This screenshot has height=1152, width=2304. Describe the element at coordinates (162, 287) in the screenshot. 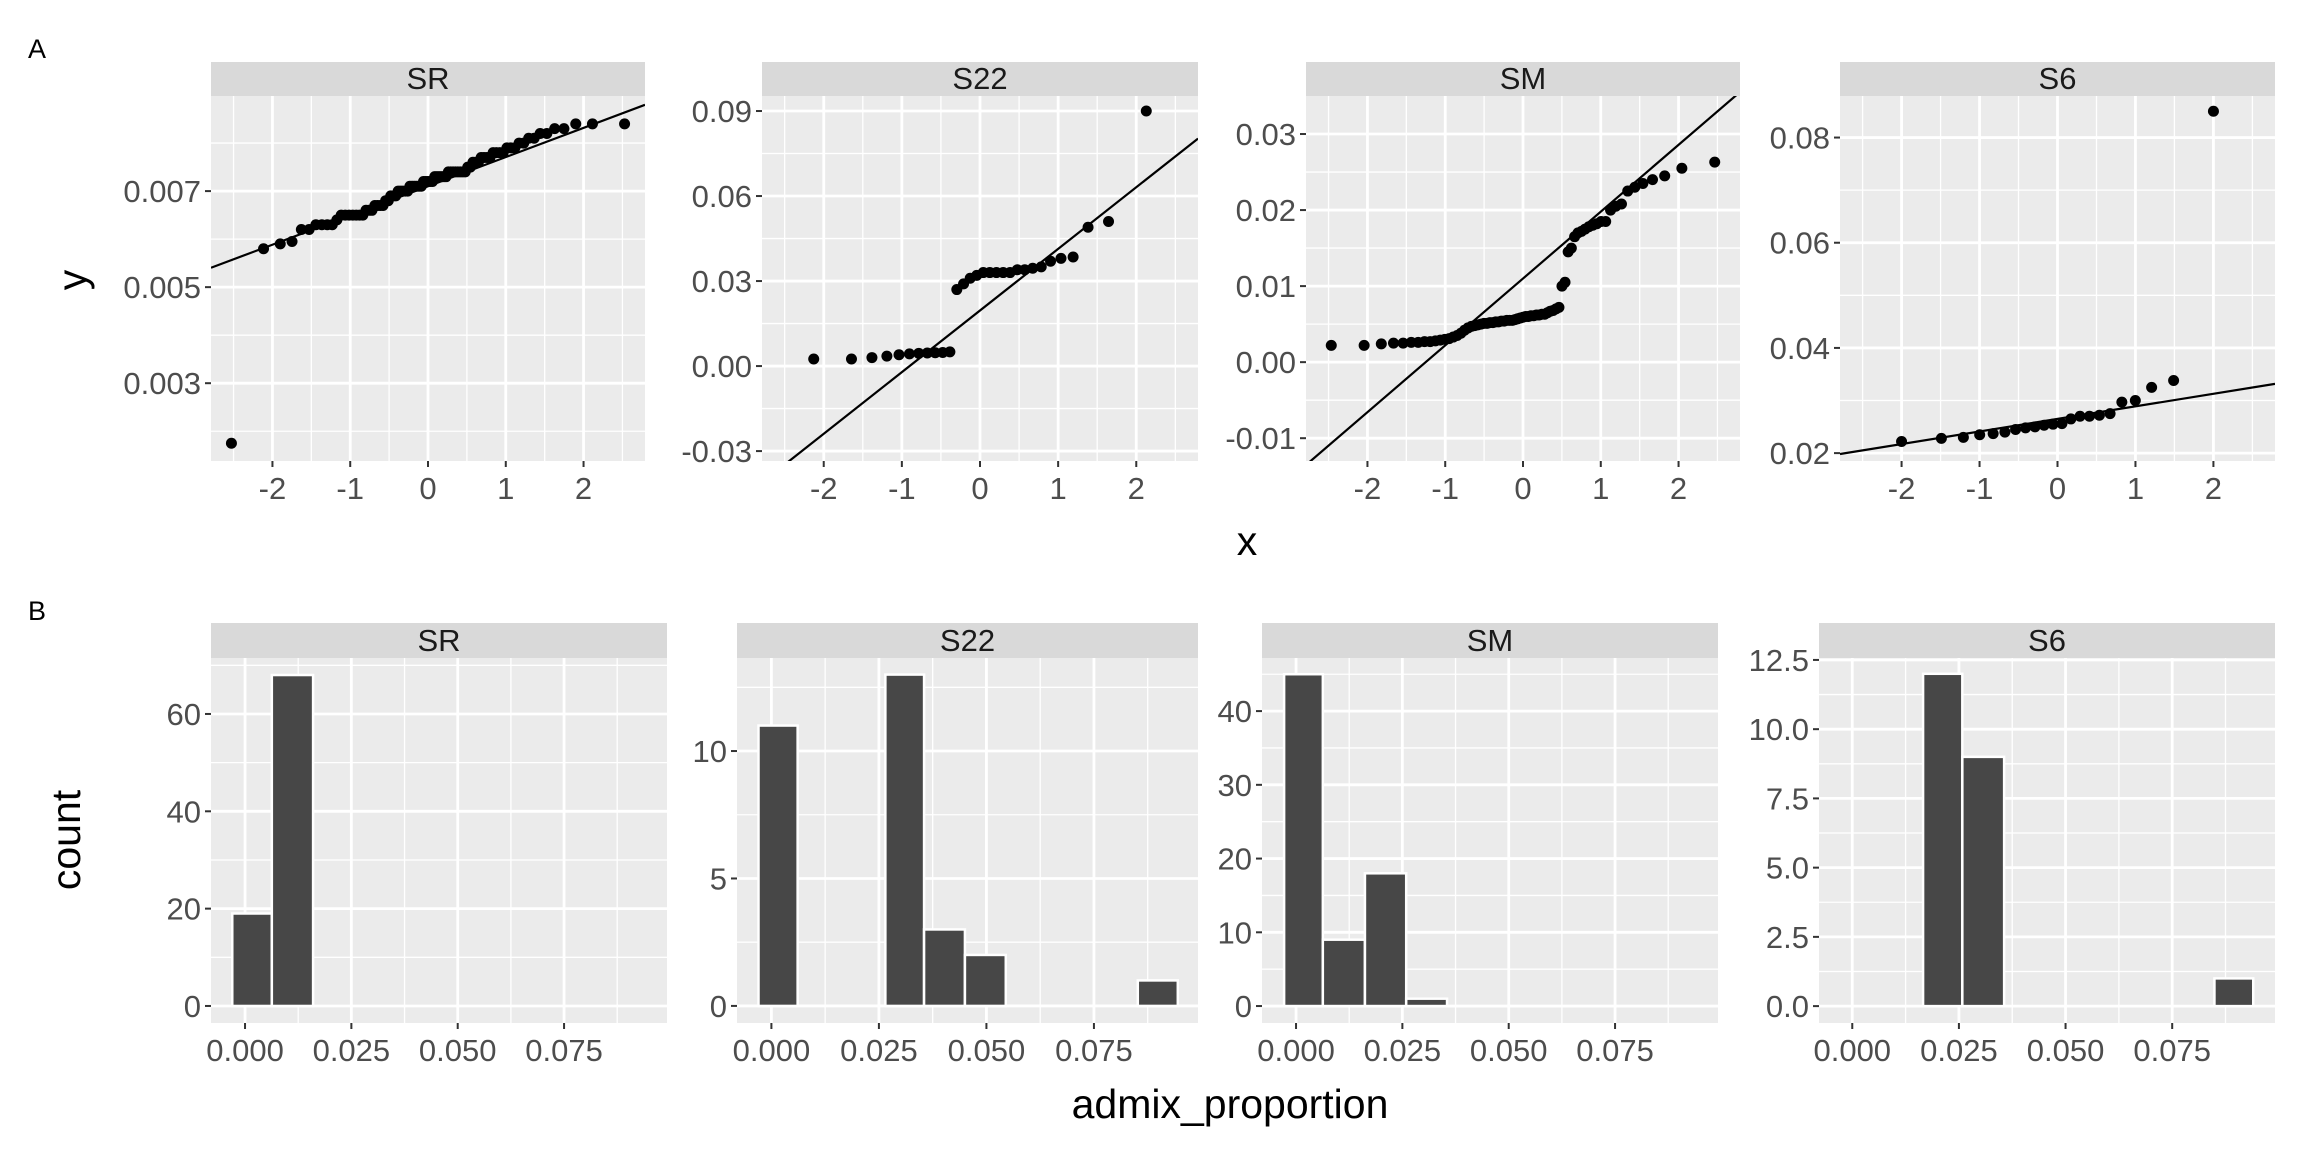

I see `y-tick-label: 0.005` at that location.